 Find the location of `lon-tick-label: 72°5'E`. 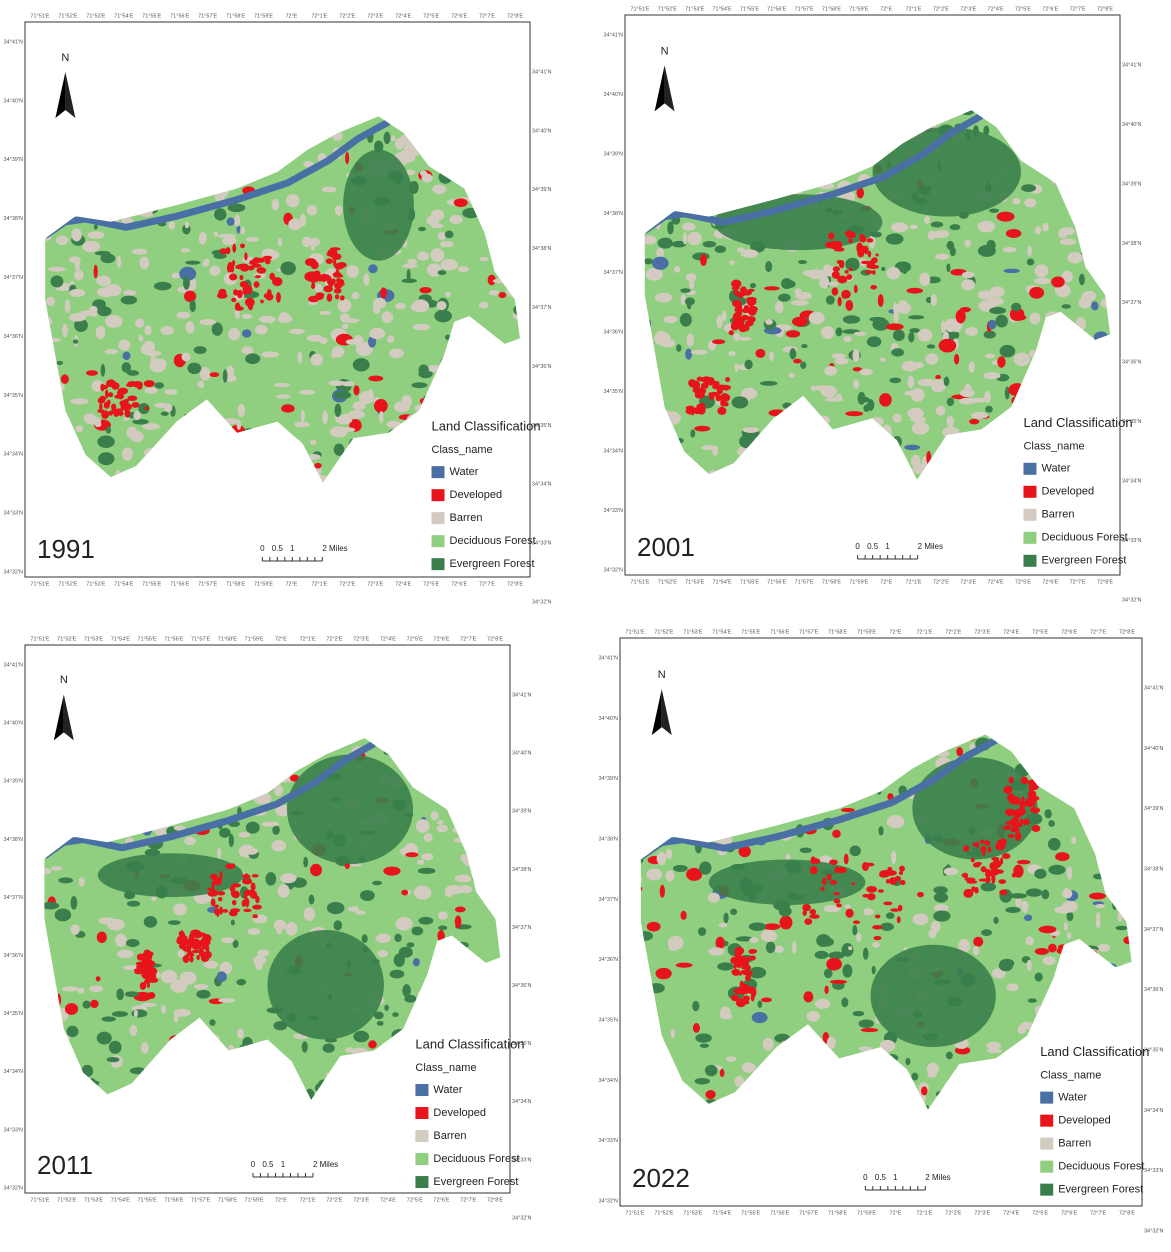

lon-tick-label: 72°5'E is located at coordinates (1023, 582).